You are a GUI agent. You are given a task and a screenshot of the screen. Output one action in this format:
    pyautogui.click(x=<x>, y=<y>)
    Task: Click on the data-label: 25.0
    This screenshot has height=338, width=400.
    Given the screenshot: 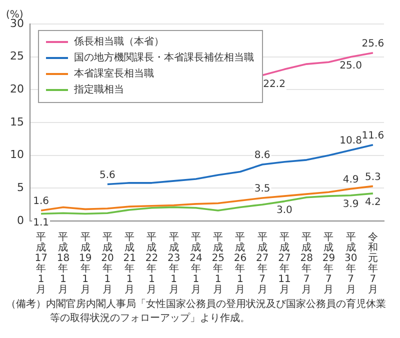 What is the action you would take?
    pyautogui.click(x=351, y=66)
    